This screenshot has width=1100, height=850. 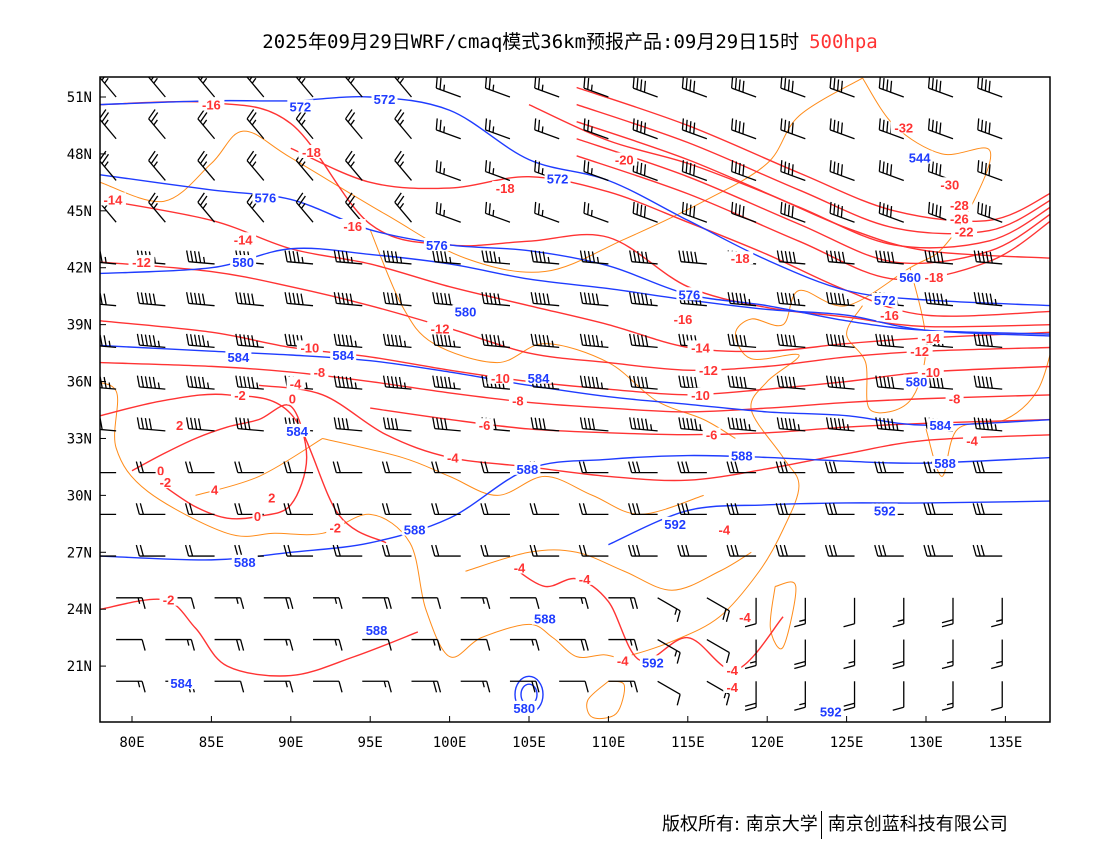 What do you see at coordinates (919, 351) in the screenshot?
I see `temperature-label: -12` at bounding box center [919, 351].